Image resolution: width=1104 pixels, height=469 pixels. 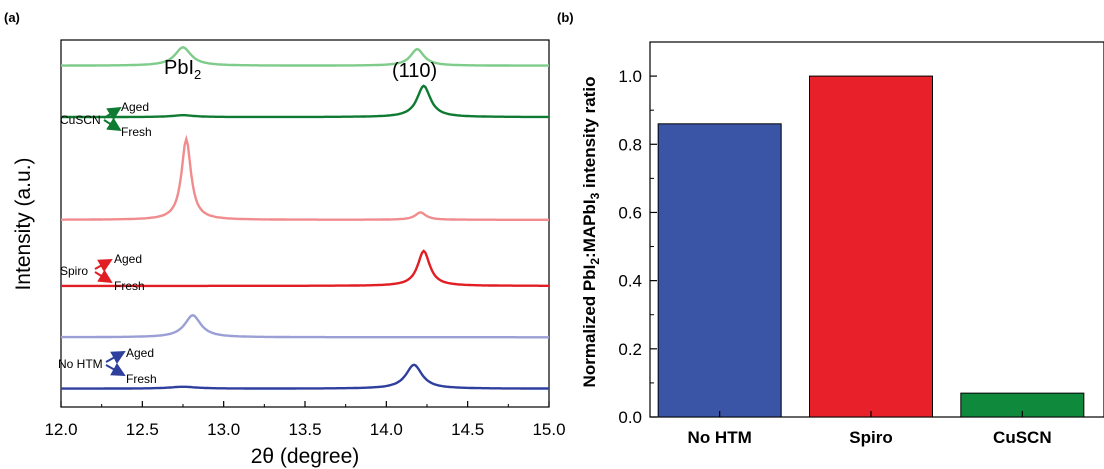 I want to click on legend-no-htm-fresh-arrow, so click(x=115, y=370).